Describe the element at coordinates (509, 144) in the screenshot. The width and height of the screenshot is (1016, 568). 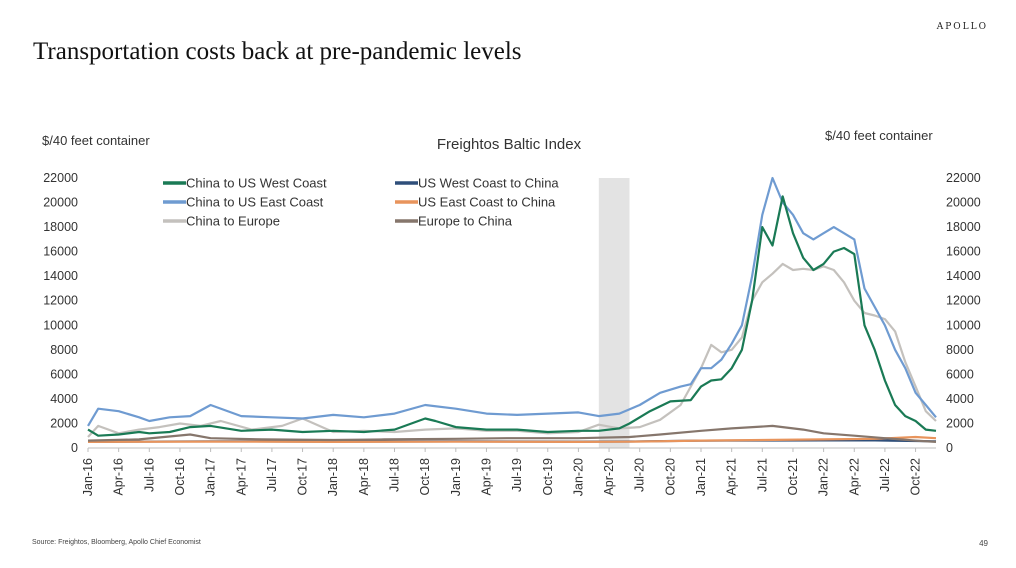
I see `chart-title: Freightos Baltic Index` at that location.